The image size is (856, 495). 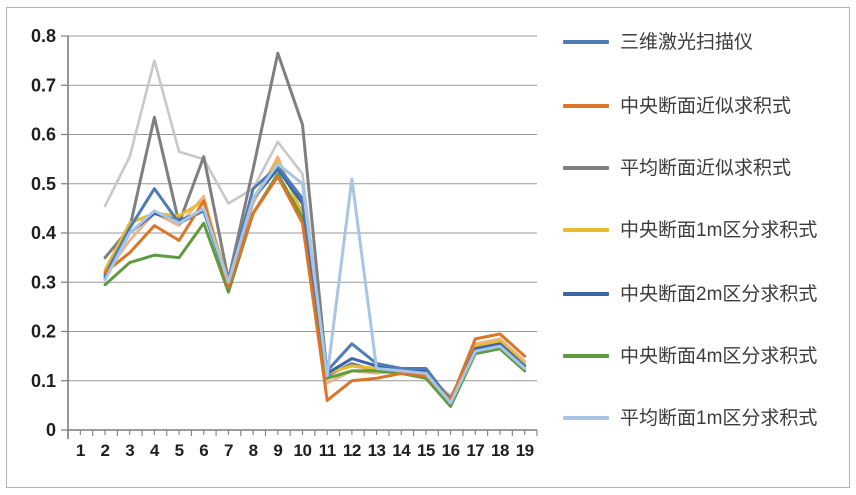 I want to click on x-axis-label: 16, so click(x=451, y=450).